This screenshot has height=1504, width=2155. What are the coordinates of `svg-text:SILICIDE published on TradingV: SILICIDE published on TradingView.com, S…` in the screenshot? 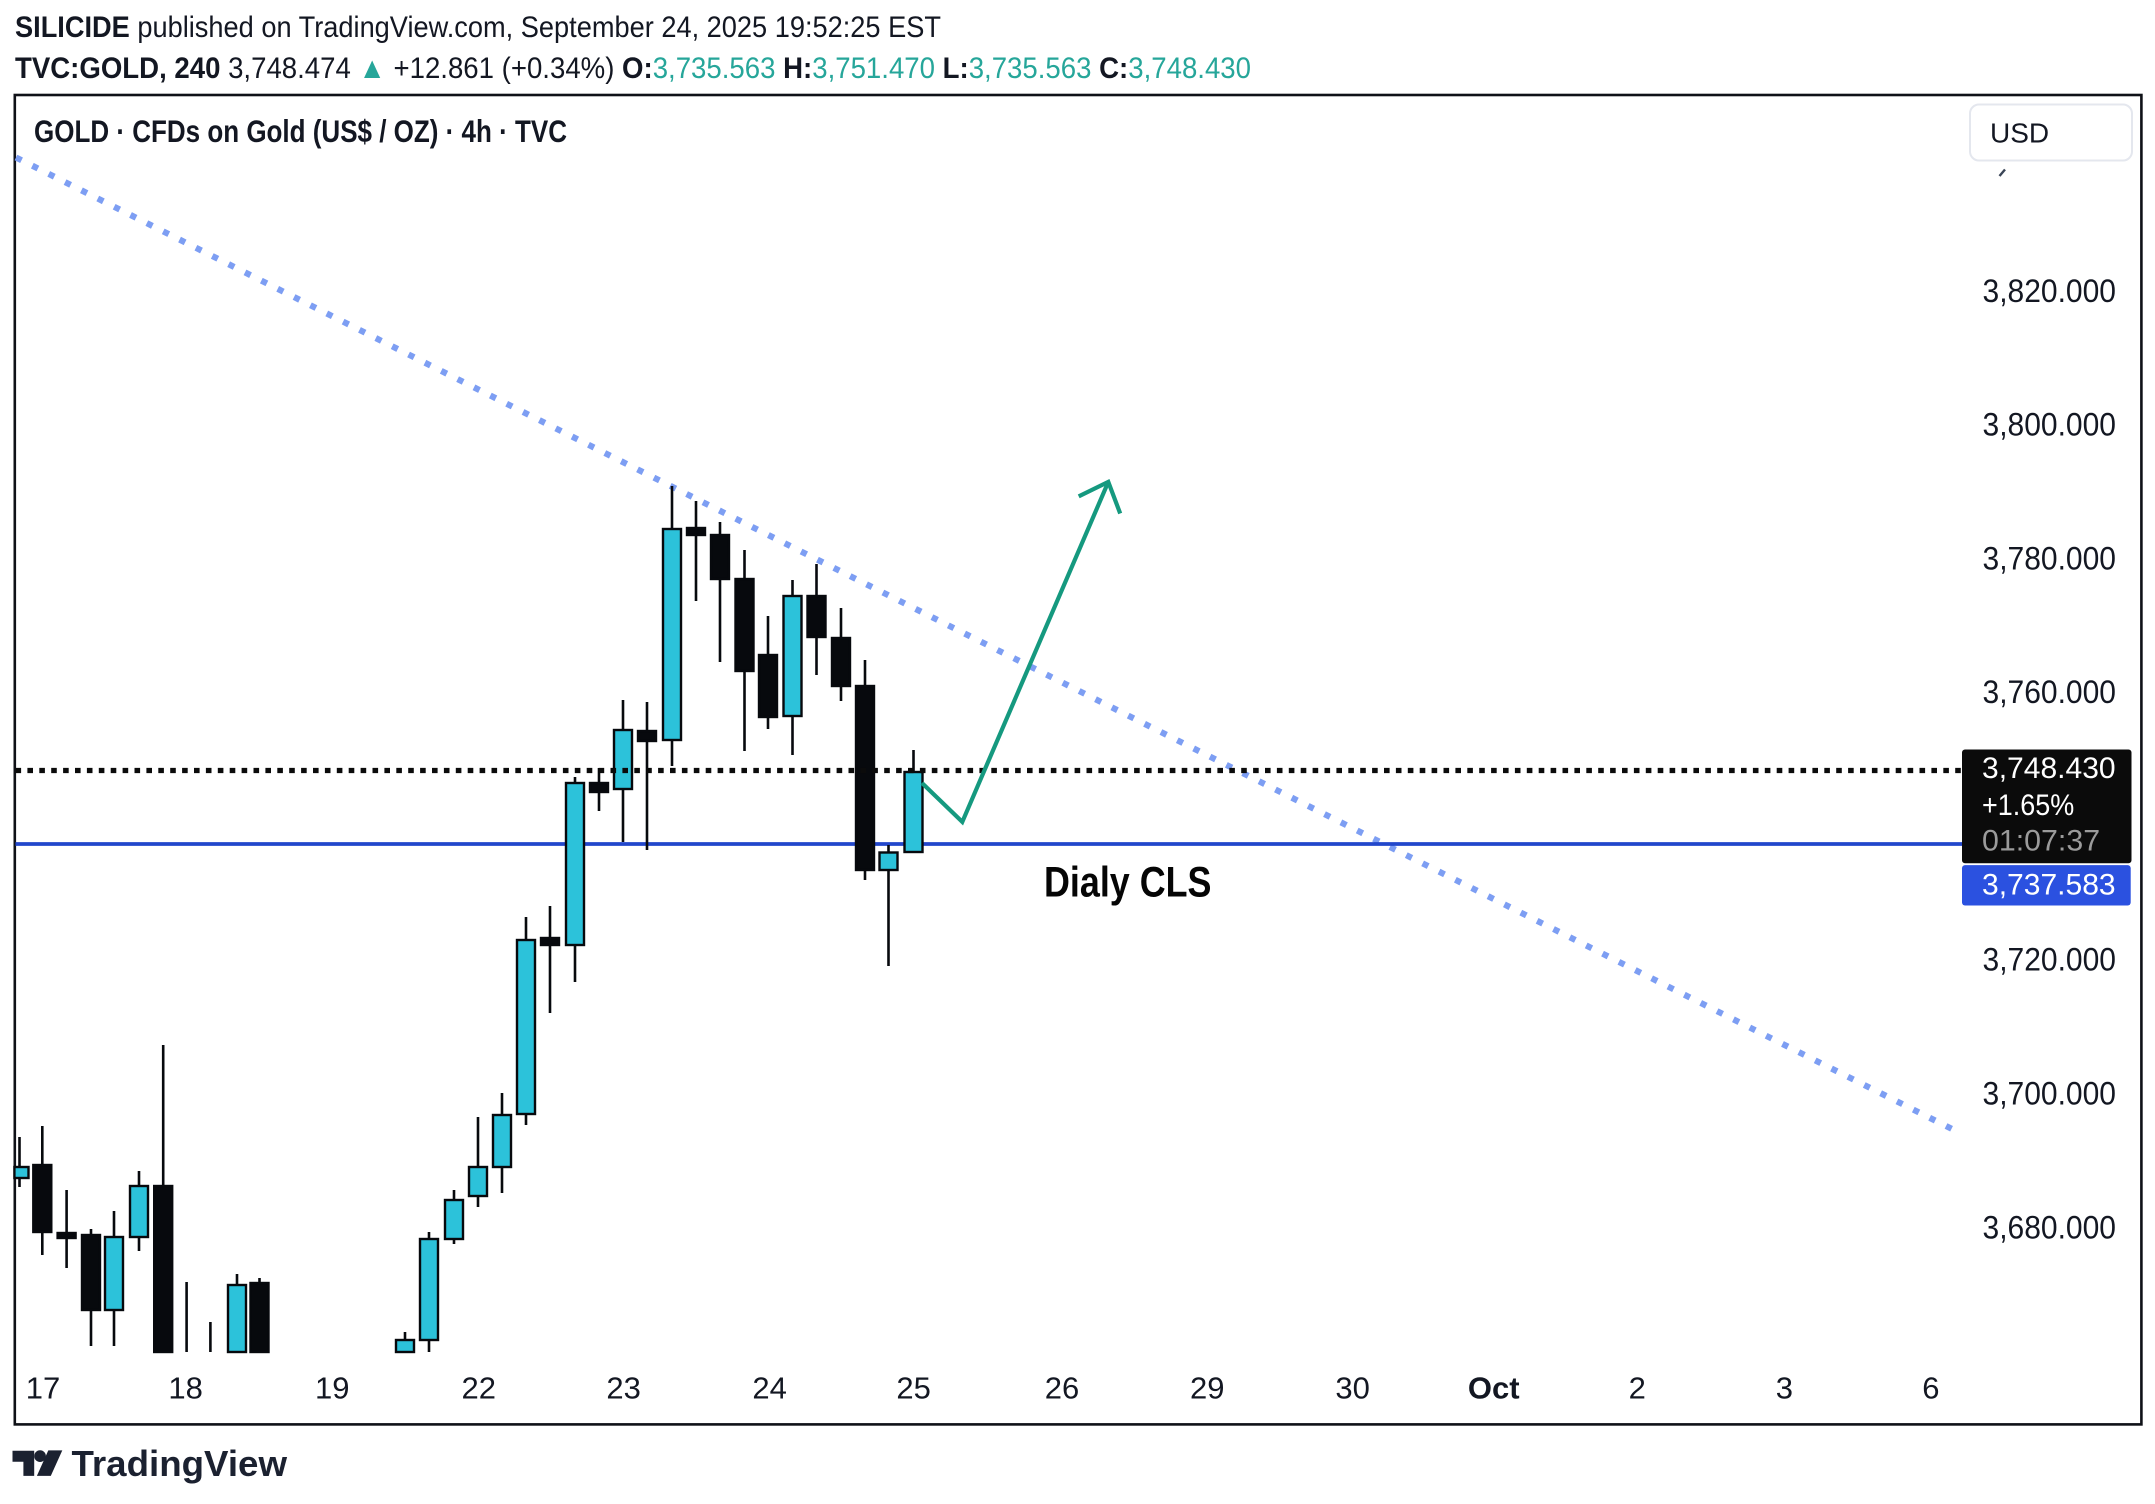 It's located at (478, 27).